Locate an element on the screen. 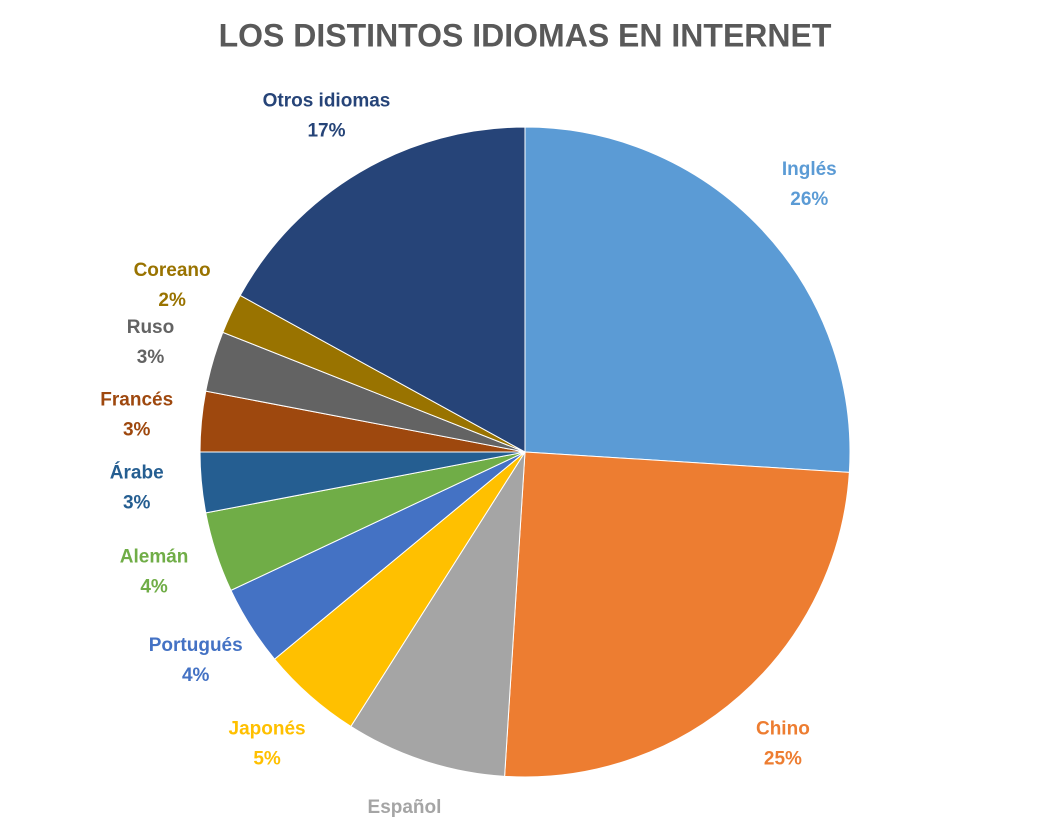  slice-value-label: 26% is located at coordinates (809, 199).